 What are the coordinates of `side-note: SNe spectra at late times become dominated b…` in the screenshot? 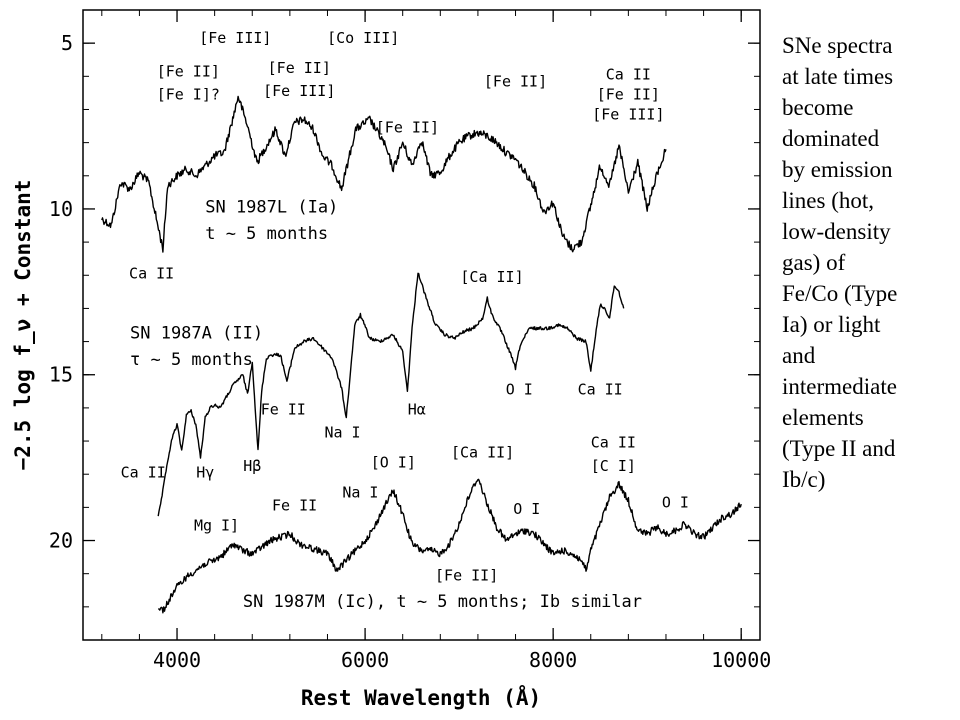 It's located at (868, 262).